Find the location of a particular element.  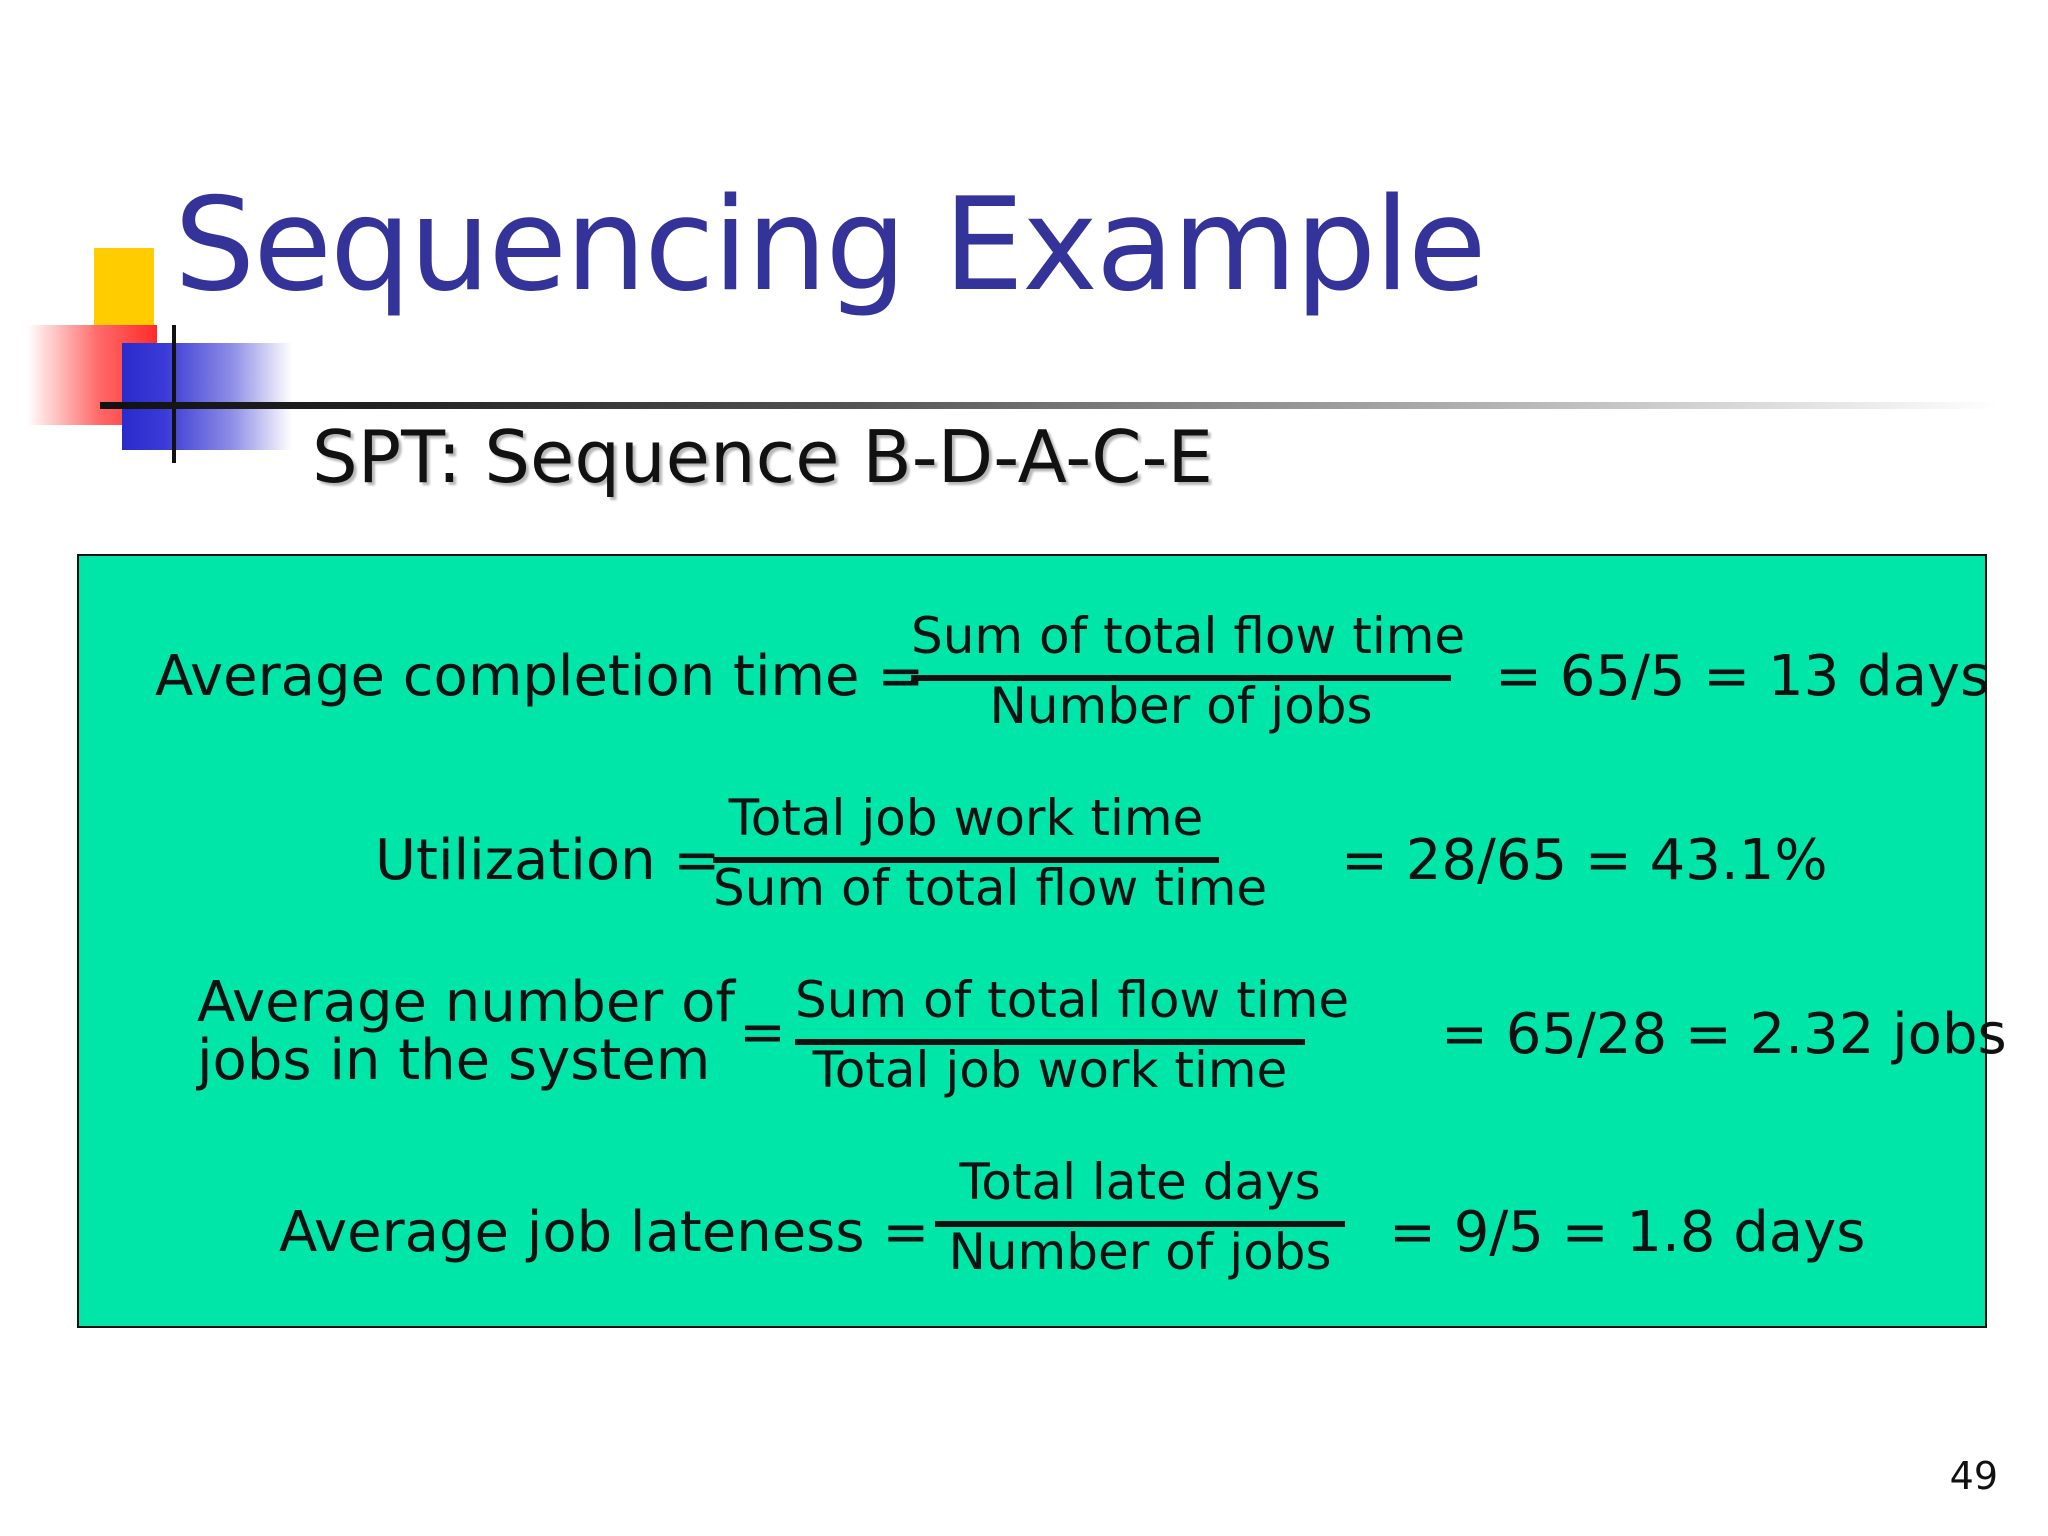

formula-denominator: Total job work time is located at coordinates (1050, 1070).